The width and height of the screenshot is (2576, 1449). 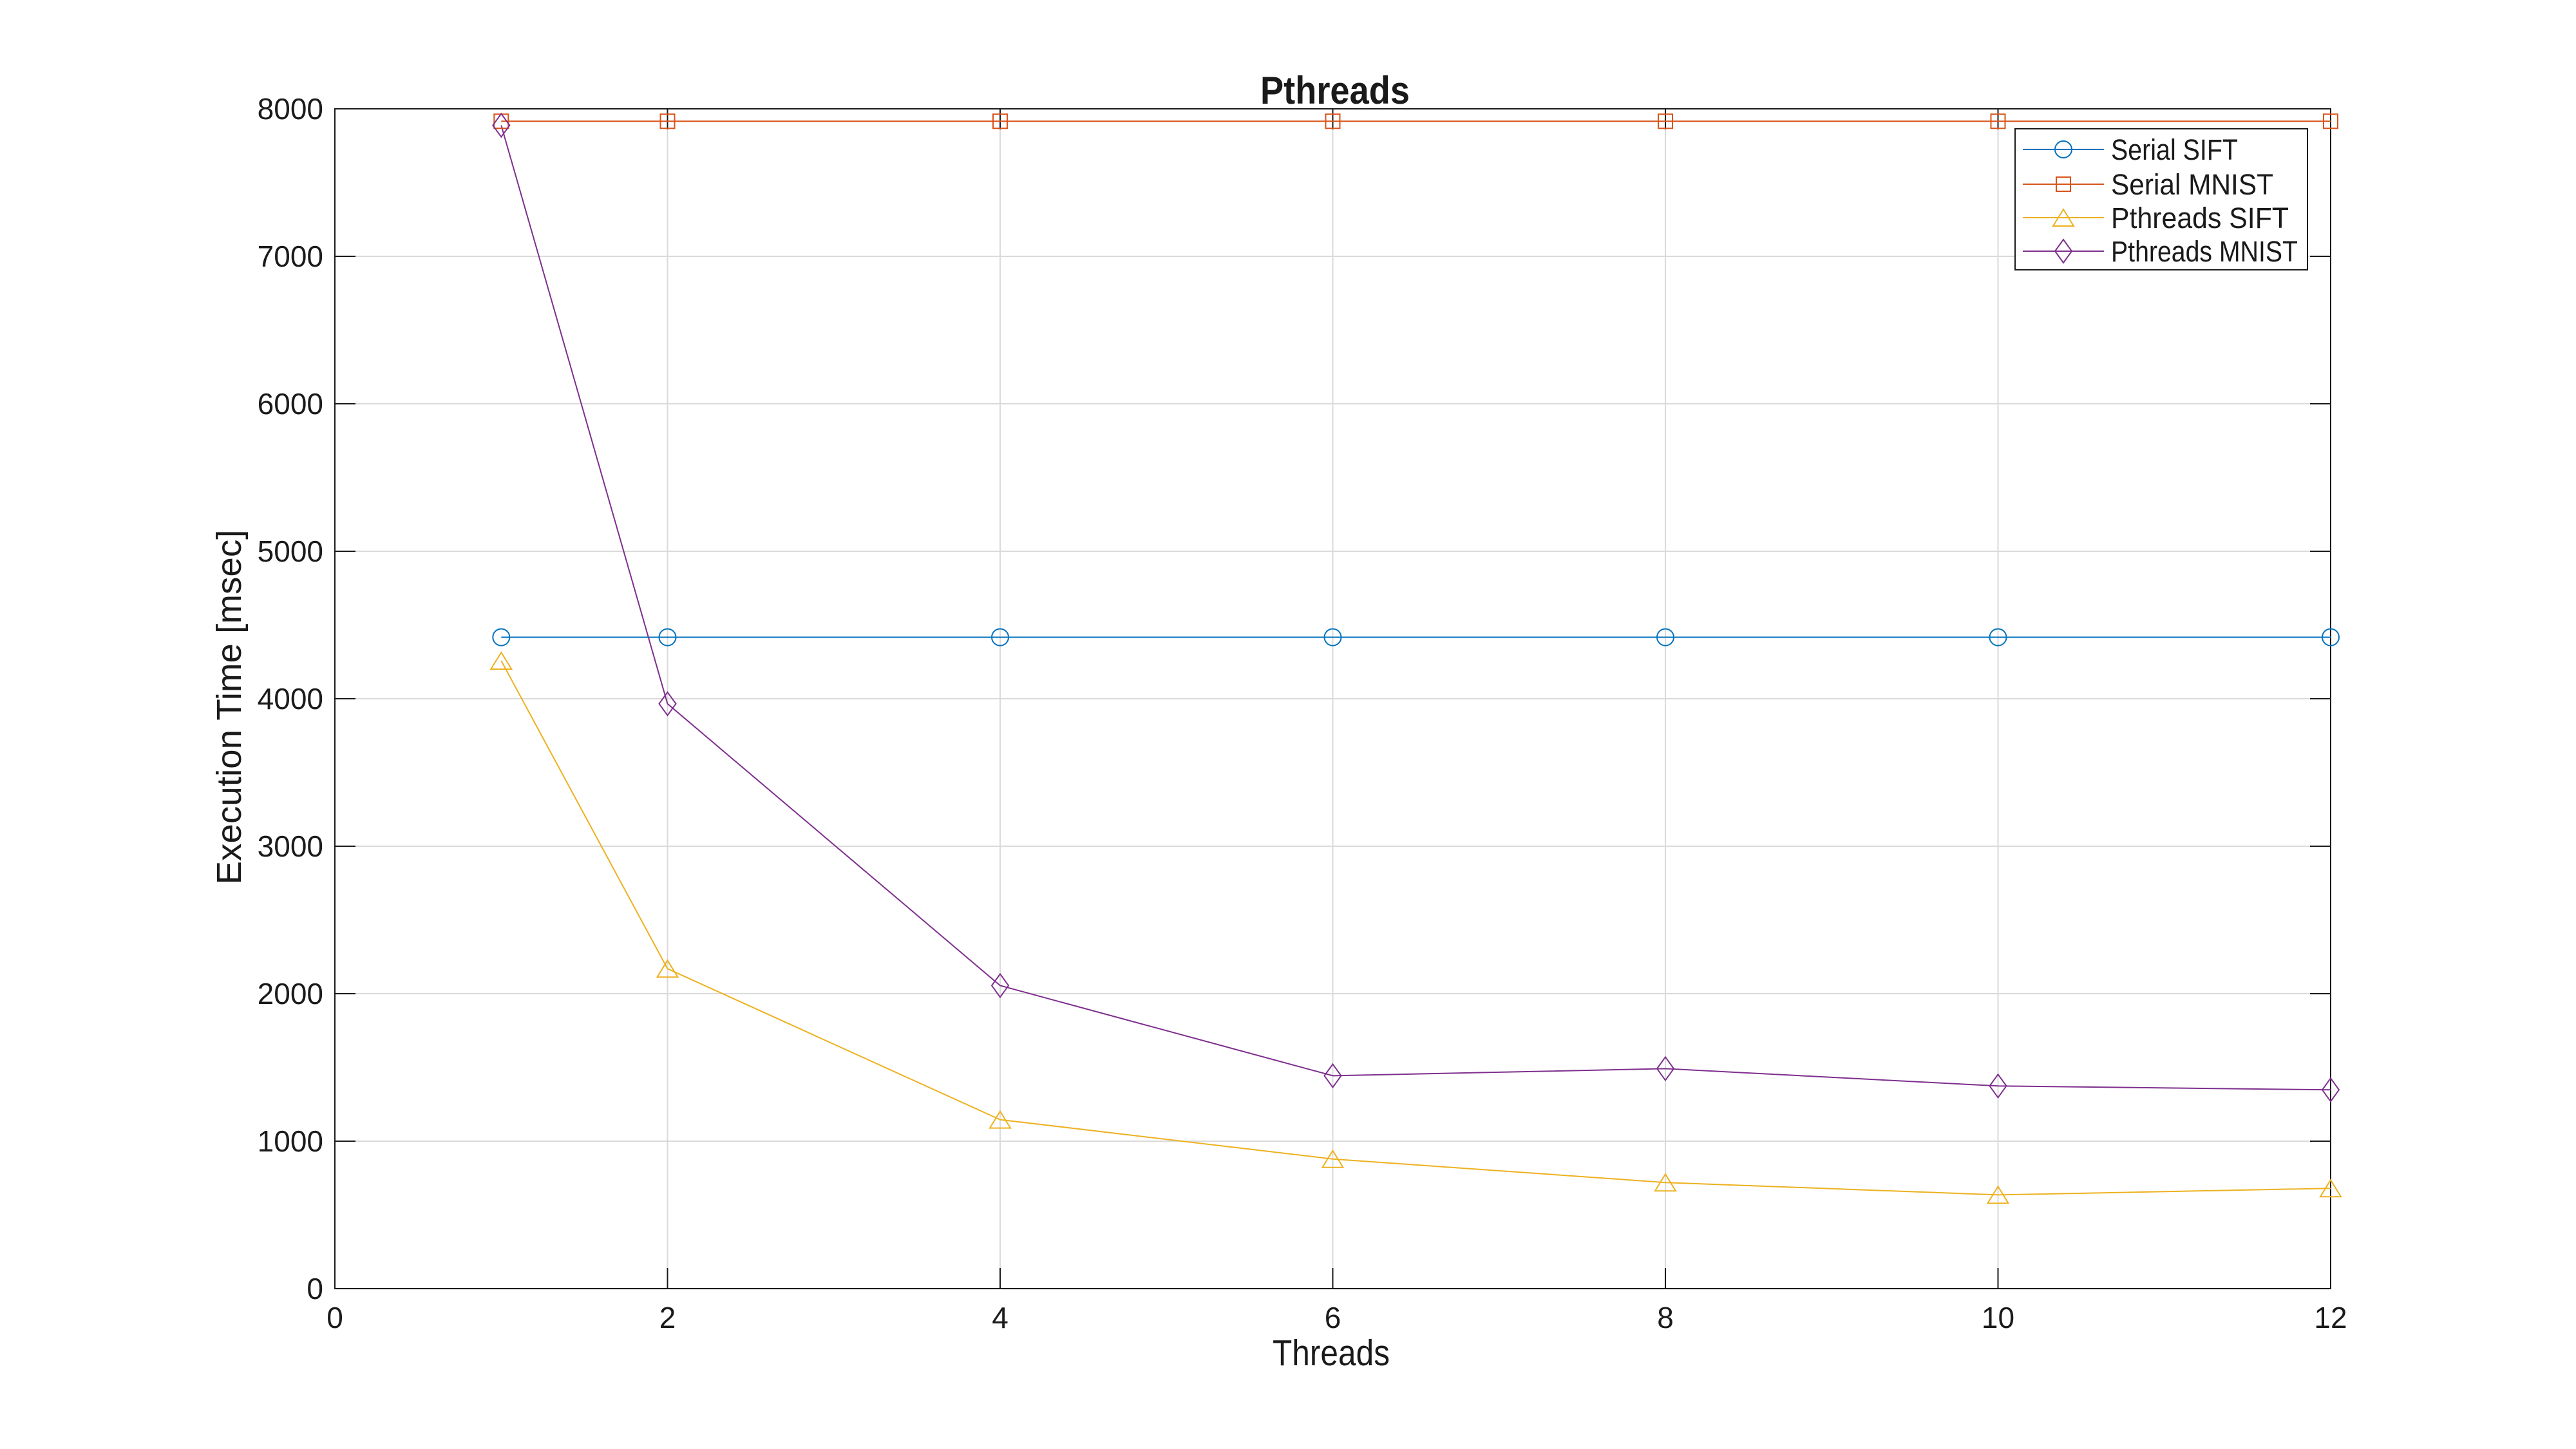 I want to click on svg-text: 4000, so click(x=290, y=698).